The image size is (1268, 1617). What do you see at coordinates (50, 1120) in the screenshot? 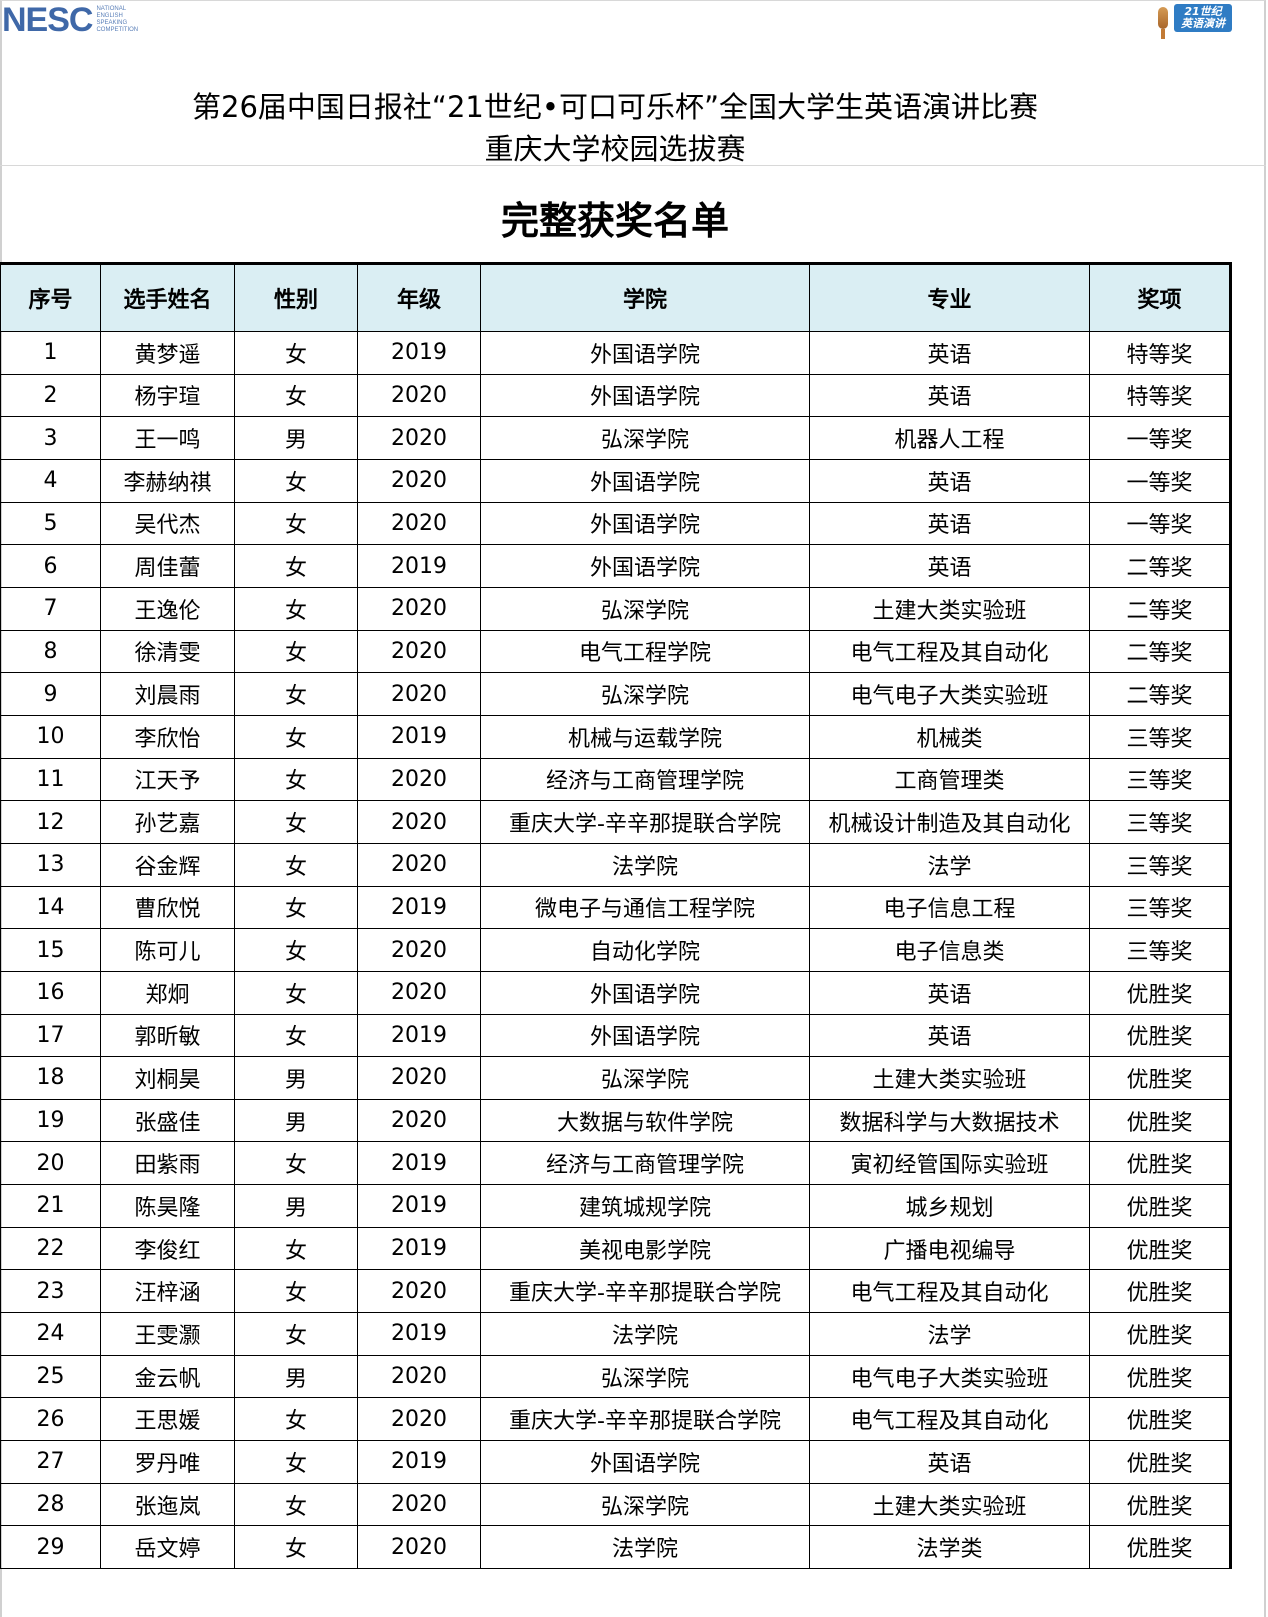
I see `cell-index: 19` at bounding box center [50, 1120].